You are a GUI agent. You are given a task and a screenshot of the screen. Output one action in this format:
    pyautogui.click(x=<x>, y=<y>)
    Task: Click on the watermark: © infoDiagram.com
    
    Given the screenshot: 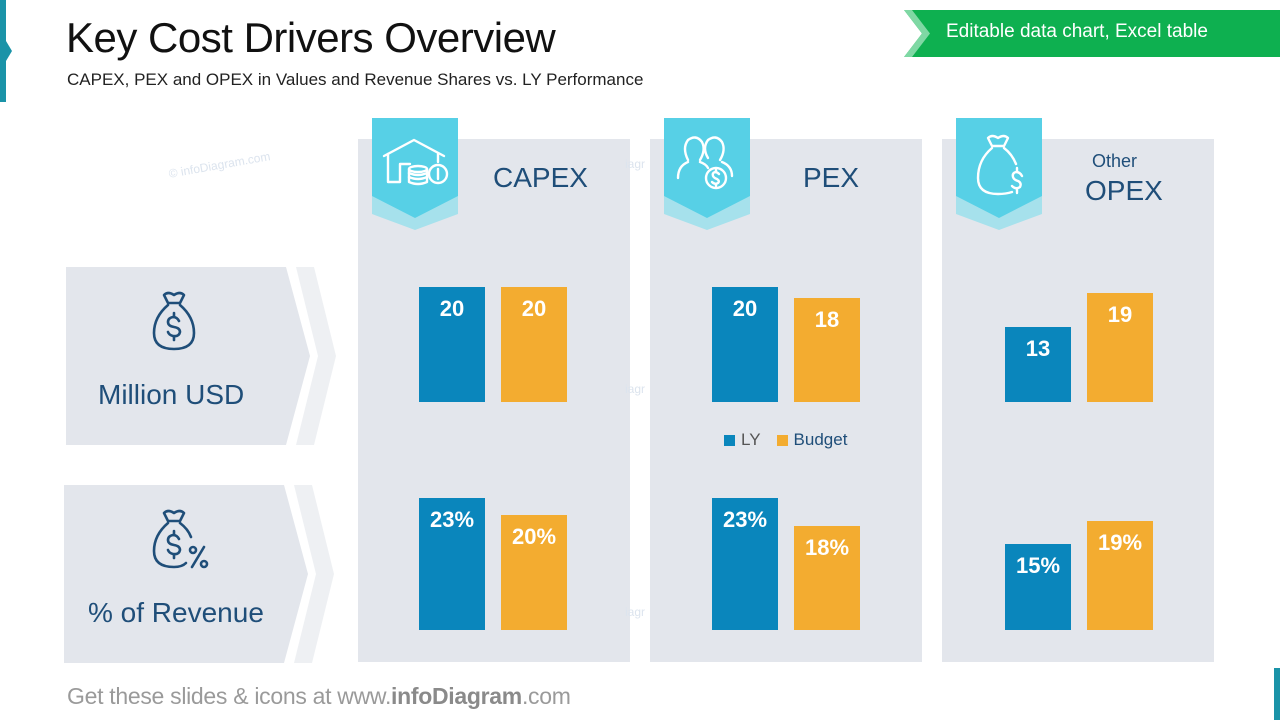 What is the action you would take?
    pyautogui.click(x=219, y=165)
    